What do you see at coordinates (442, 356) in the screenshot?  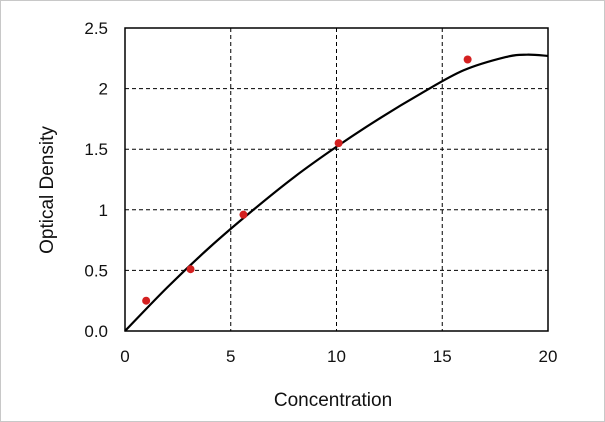 I see `x-tick-label: 15` at bounding box center [442, 356].